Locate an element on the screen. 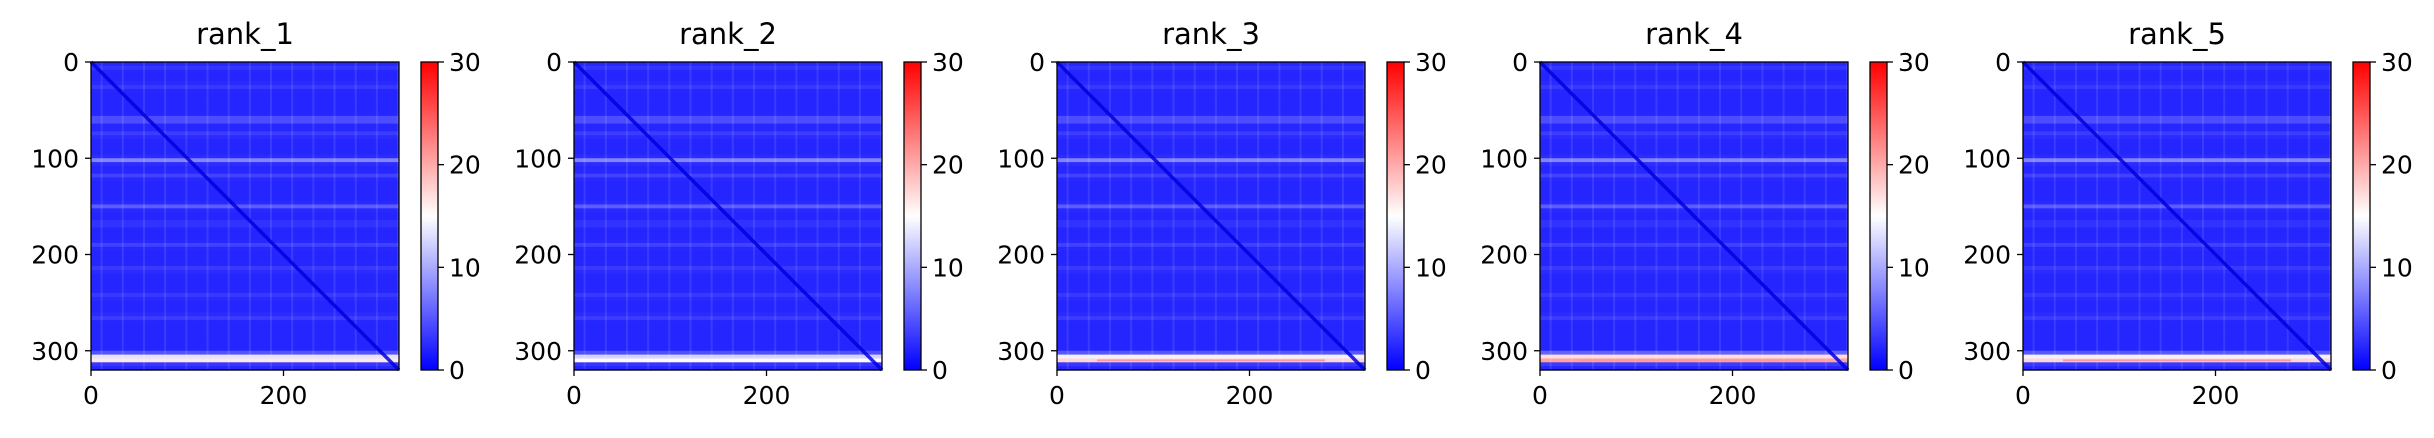 The height and width of the screenshot is (438, 2434). y-tick-label: 300 is located at coordinates (1987, 351).